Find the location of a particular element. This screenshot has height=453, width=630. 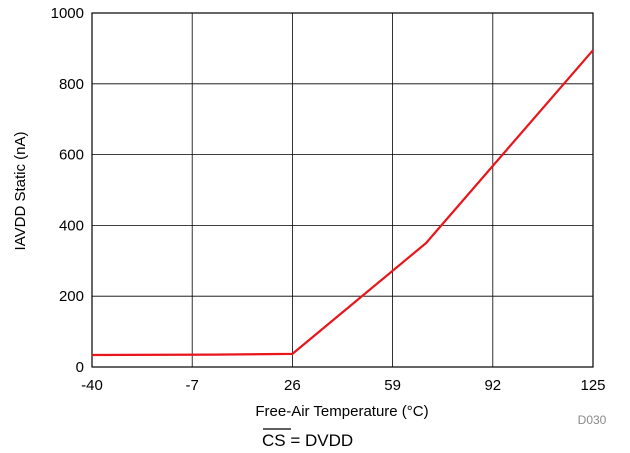

y-tick-labels: 0 200 400 600 800 1000 is located at coordinates (67, 190).